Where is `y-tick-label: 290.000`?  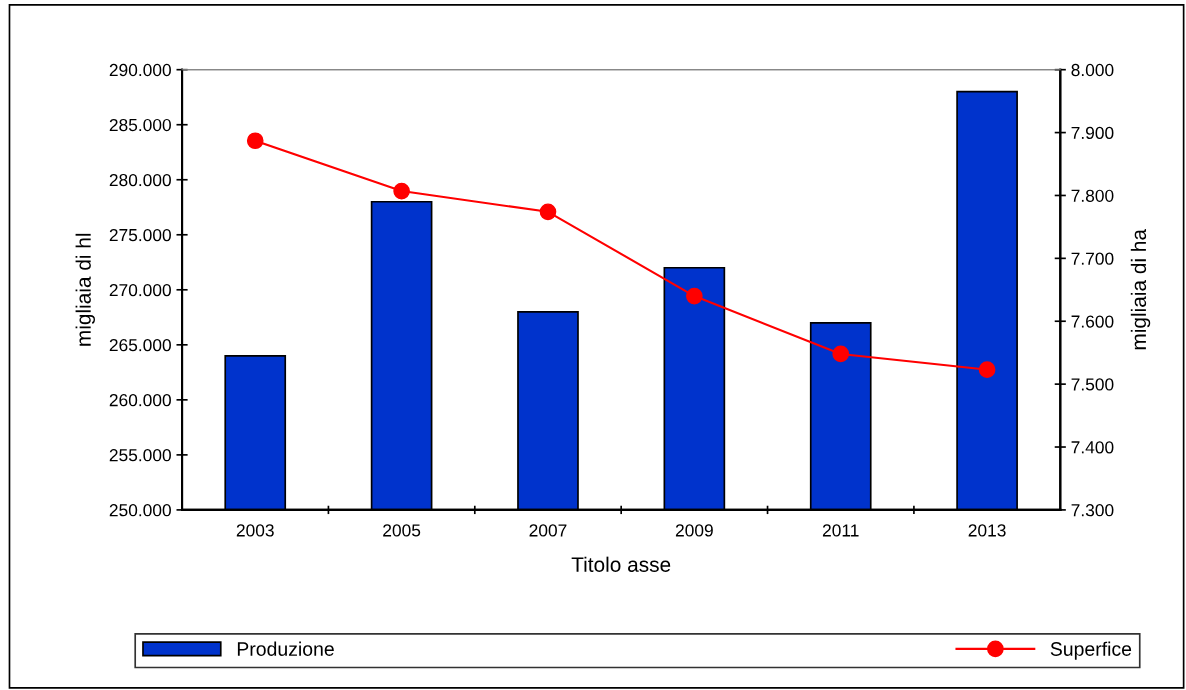
y-tick-label: 290.000 is located at coordinates (140, 70).